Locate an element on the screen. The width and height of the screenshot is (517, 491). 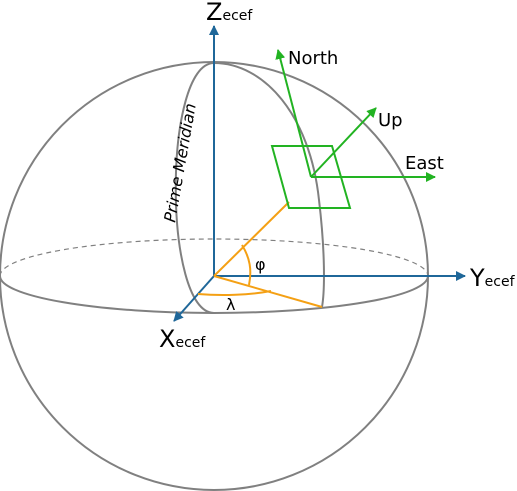
equator-back is located at coordinates (214, 257).